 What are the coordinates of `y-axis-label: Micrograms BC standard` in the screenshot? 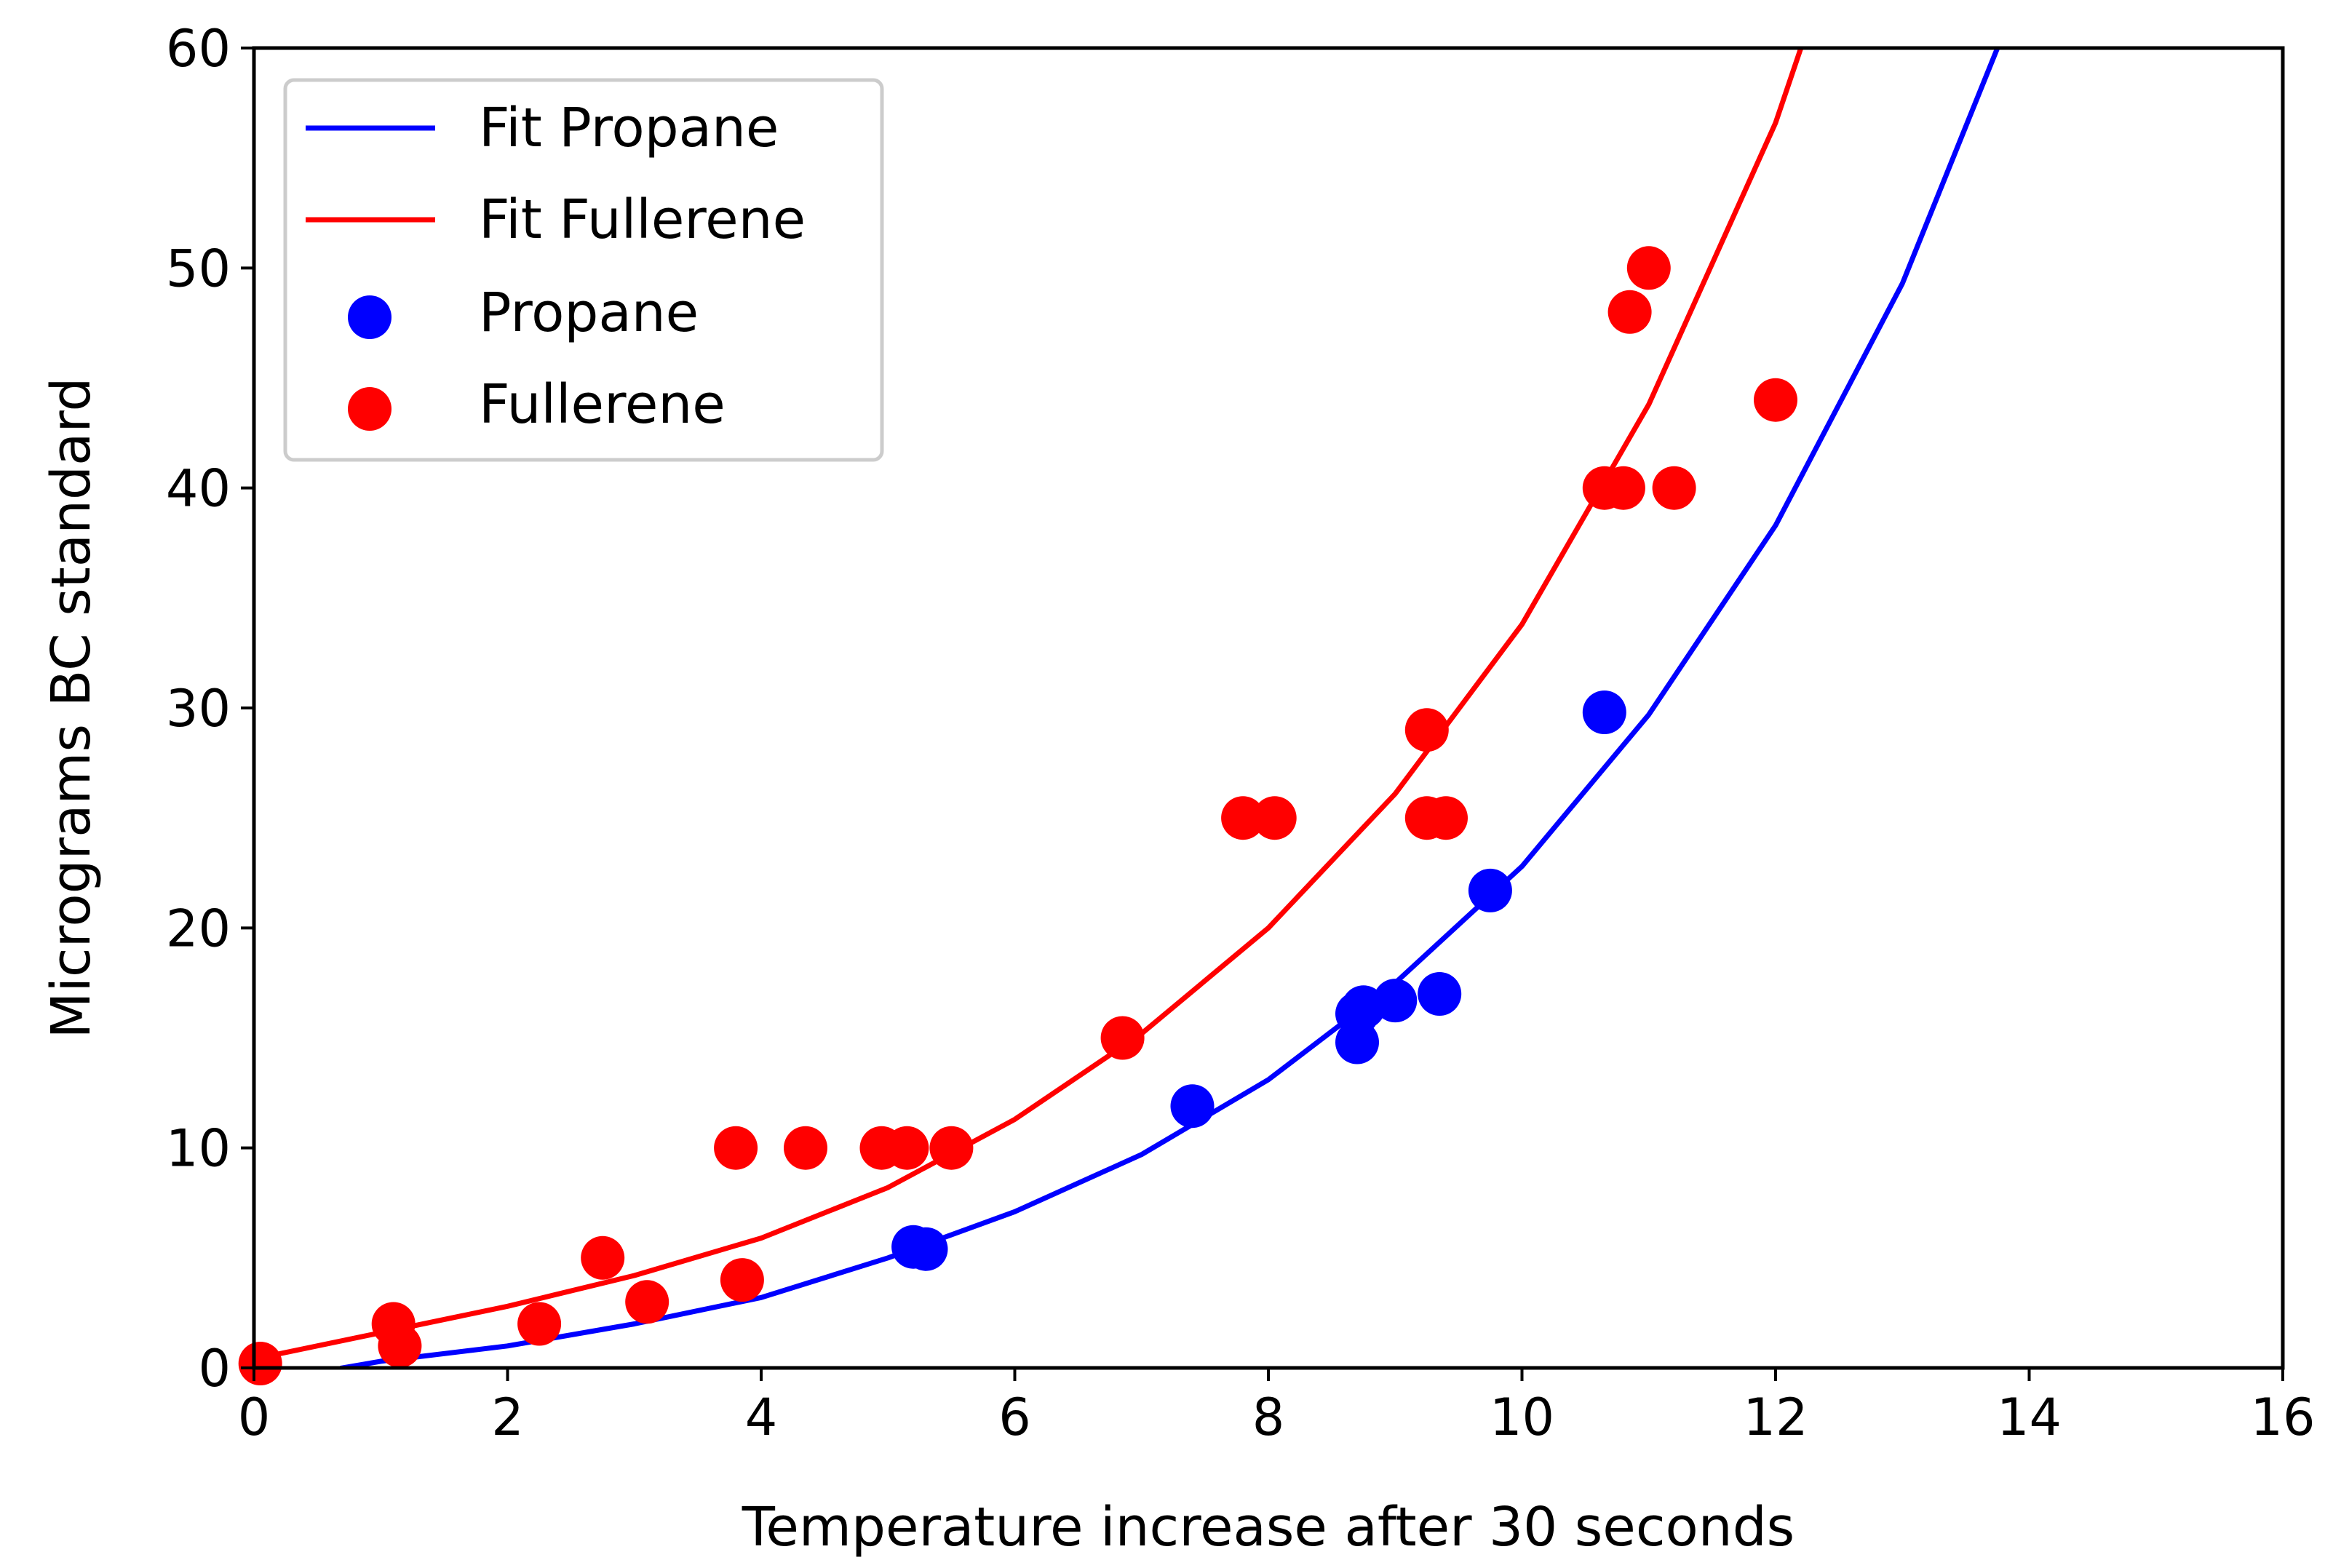 It's located at (71, 708).